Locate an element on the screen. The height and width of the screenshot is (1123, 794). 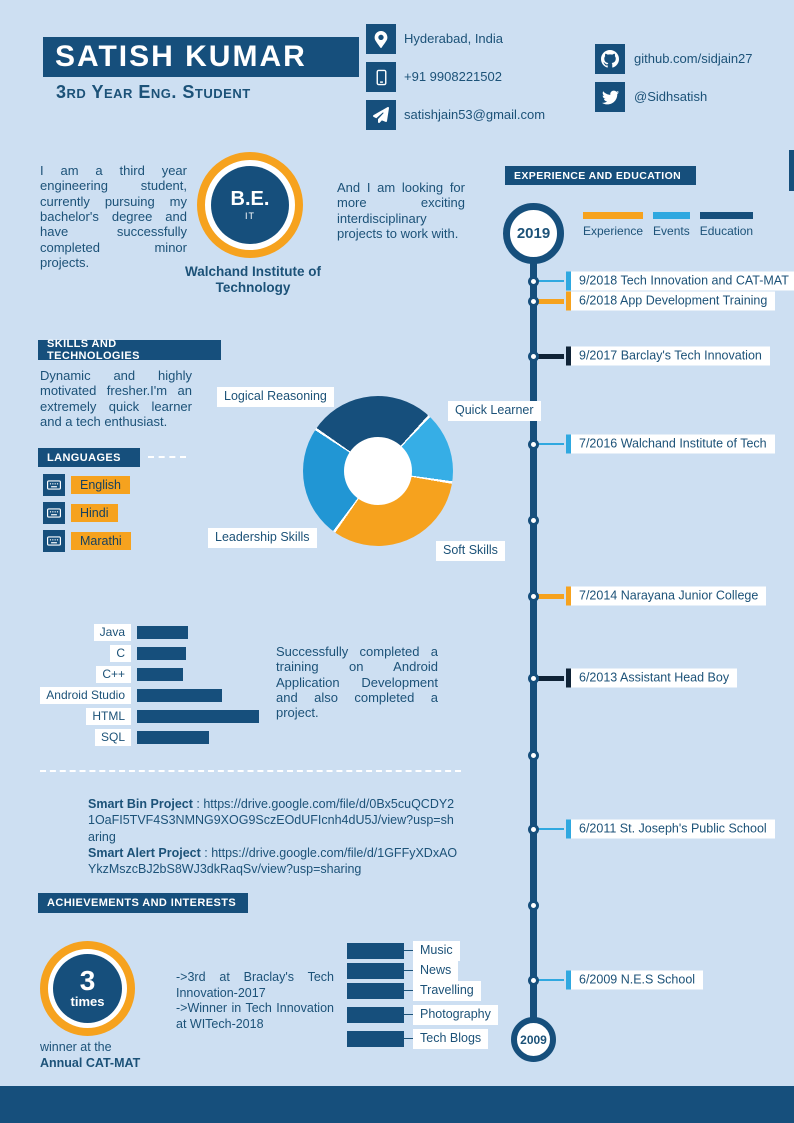
degree-field: IT is located at coordinates (250, 216).